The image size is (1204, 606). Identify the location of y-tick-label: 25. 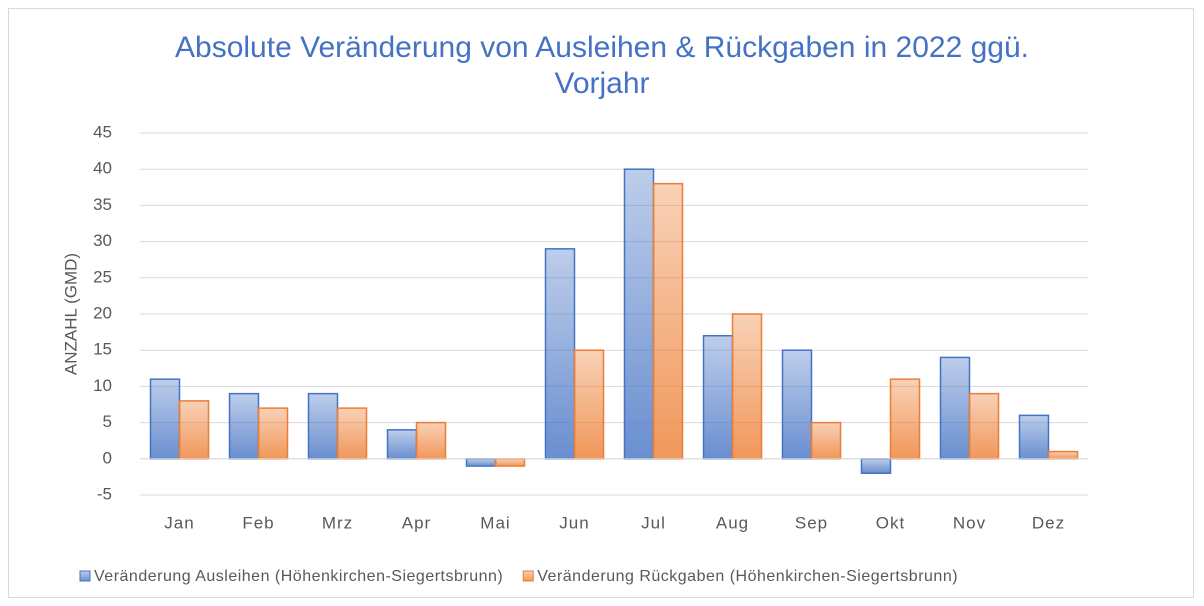
(102, 276).